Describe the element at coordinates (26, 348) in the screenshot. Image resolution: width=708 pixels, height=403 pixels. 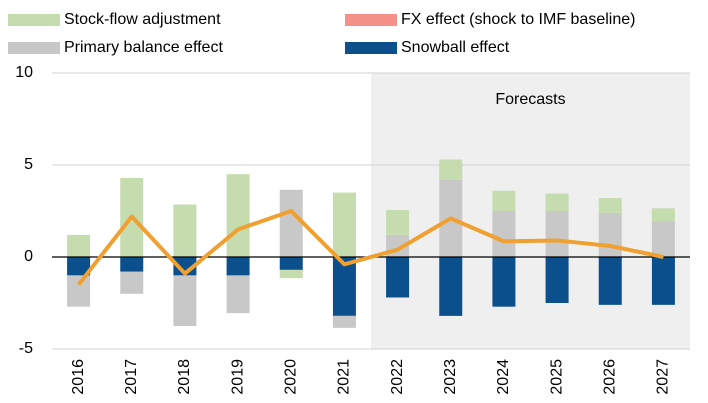
I see `y-tick-label: -5` at that location.